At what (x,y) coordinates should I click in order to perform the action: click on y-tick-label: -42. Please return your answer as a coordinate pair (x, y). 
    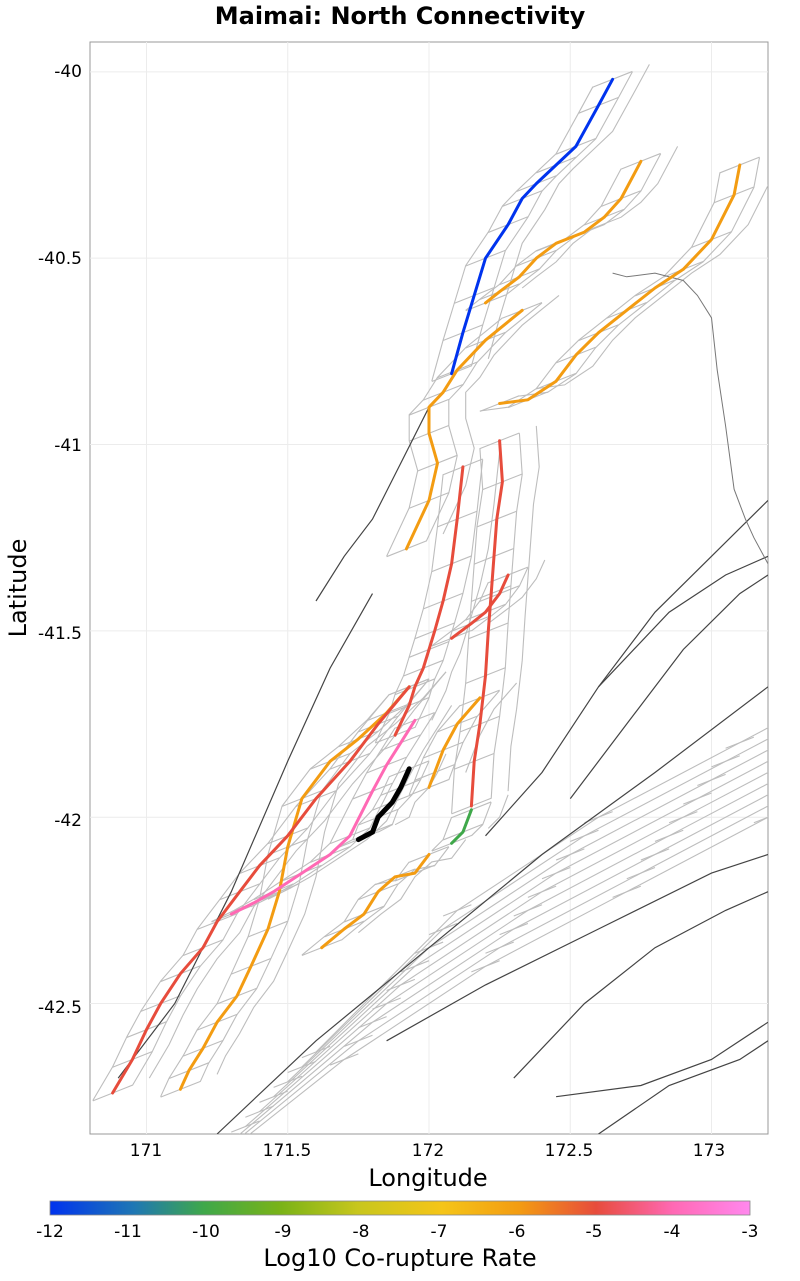
    Looking at the image, I should click on (68, 821).